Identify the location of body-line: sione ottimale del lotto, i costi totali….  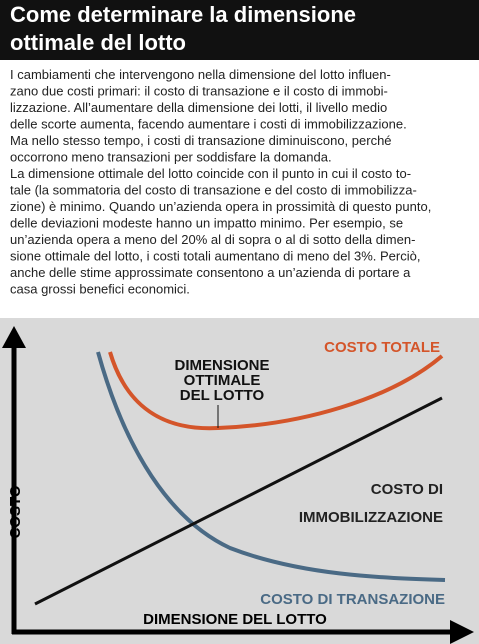
(215, 256).